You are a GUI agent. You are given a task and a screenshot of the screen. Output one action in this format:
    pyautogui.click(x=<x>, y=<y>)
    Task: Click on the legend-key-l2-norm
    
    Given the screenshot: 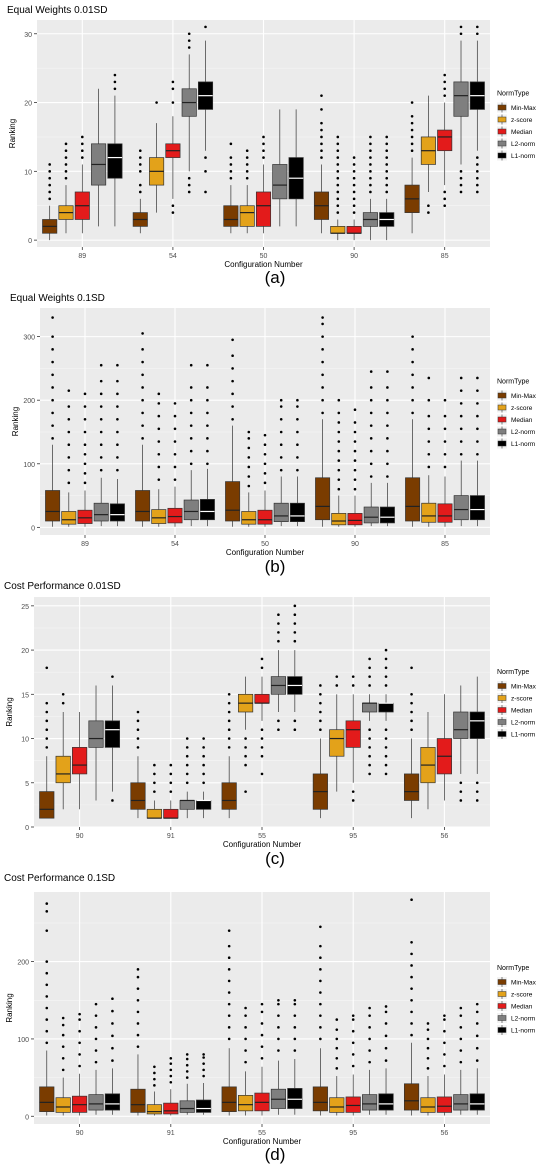 What is the action you would take?
    pyautogui.click(x=502, y=722)
    